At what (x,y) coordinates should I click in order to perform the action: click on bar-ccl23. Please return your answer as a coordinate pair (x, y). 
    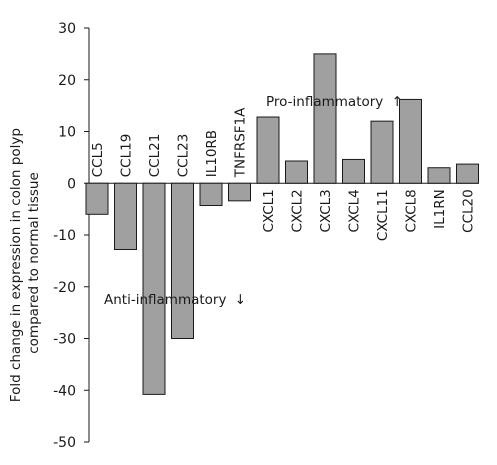
    Looking at the image, I should click on (182, 260).